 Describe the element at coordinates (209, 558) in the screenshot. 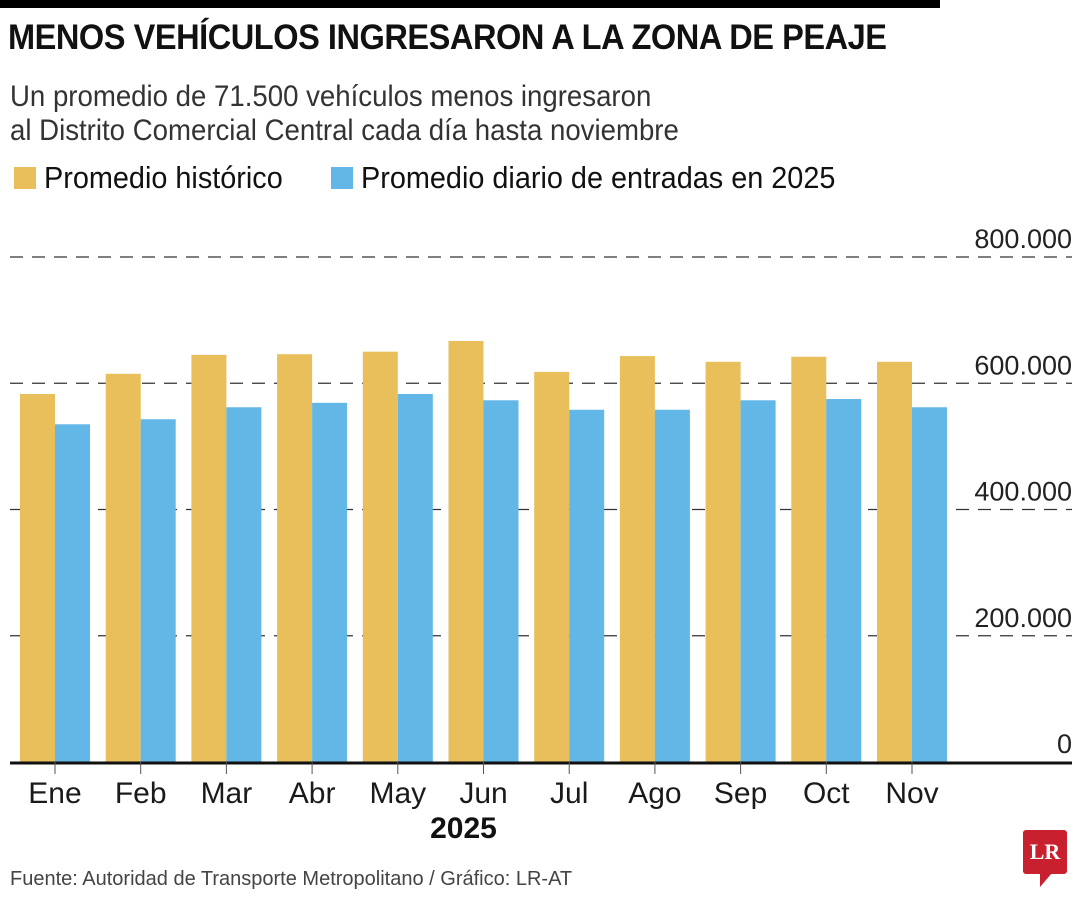

I see `bar-historico-mar` at that location.